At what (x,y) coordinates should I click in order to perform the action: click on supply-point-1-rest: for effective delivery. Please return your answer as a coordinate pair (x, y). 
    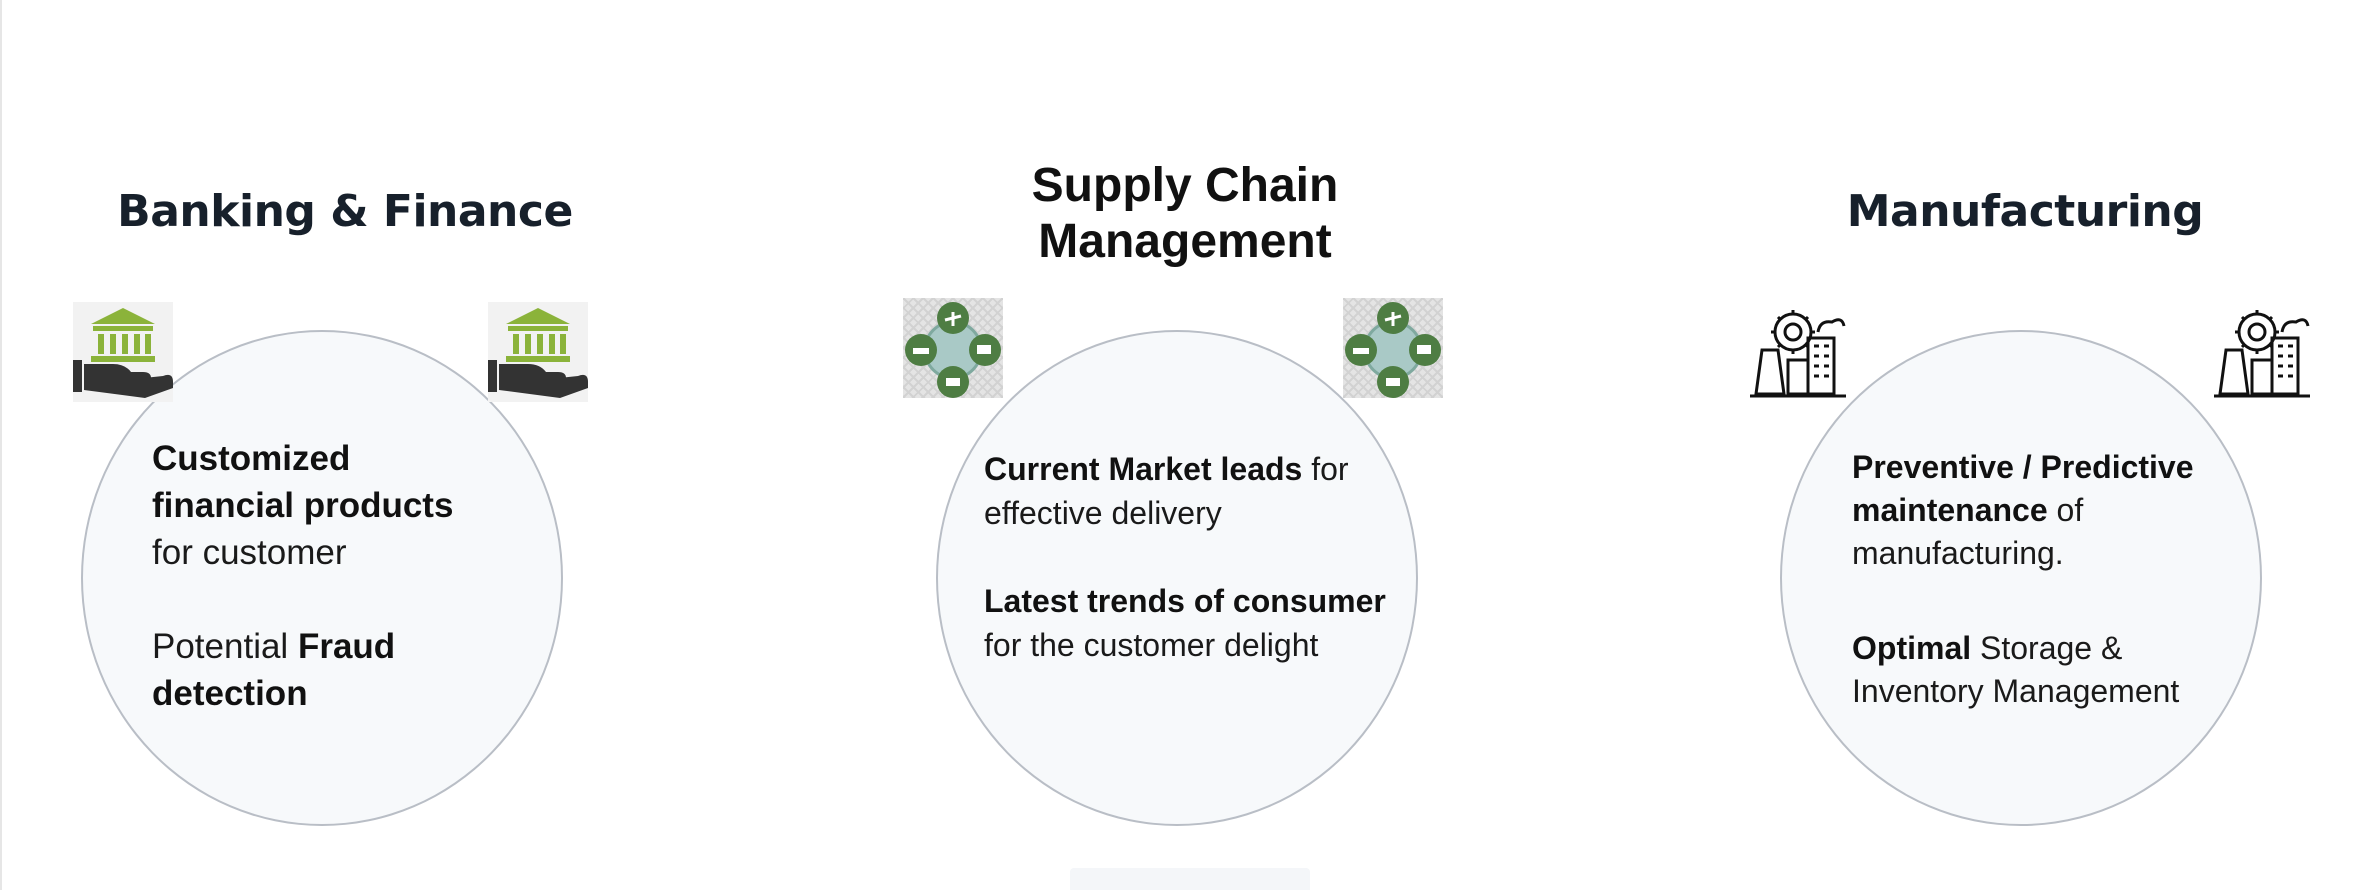
    Looking at the image, I should click on (1166, 491).